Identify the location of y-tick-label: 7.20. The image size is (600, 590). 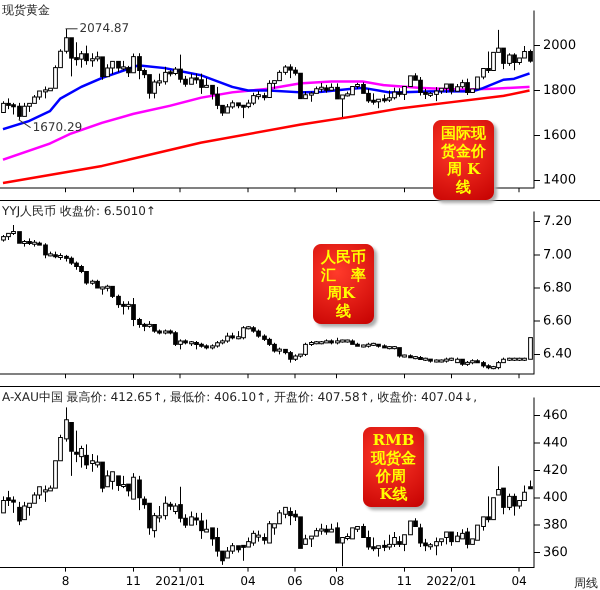
(557, 222).